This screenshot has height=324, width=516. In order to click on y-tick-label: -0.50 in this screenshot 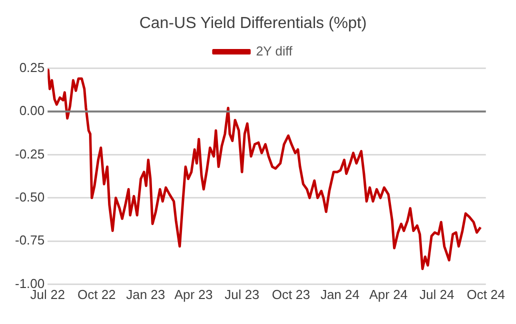, I will do `click(29, 197)`.